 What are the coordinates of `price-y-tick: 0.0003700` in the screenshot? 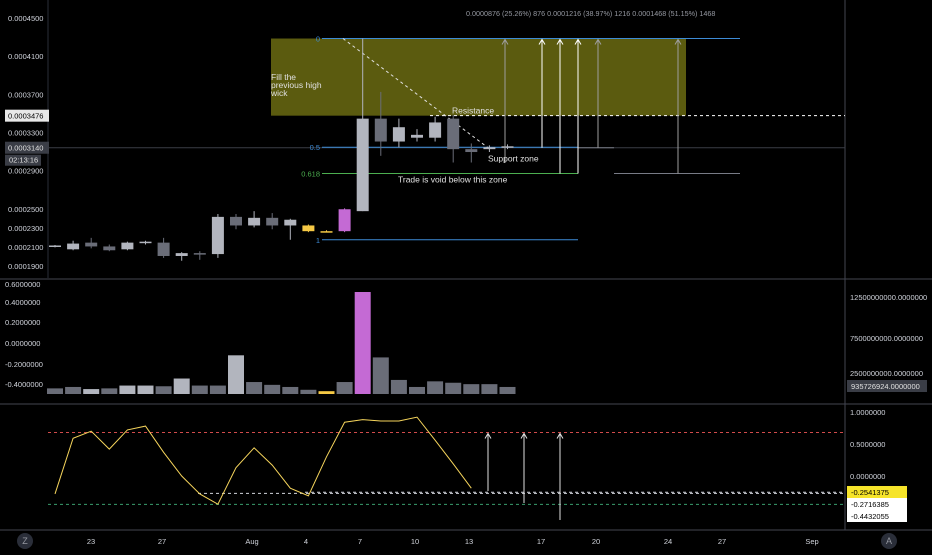 It's located at (25, 94).